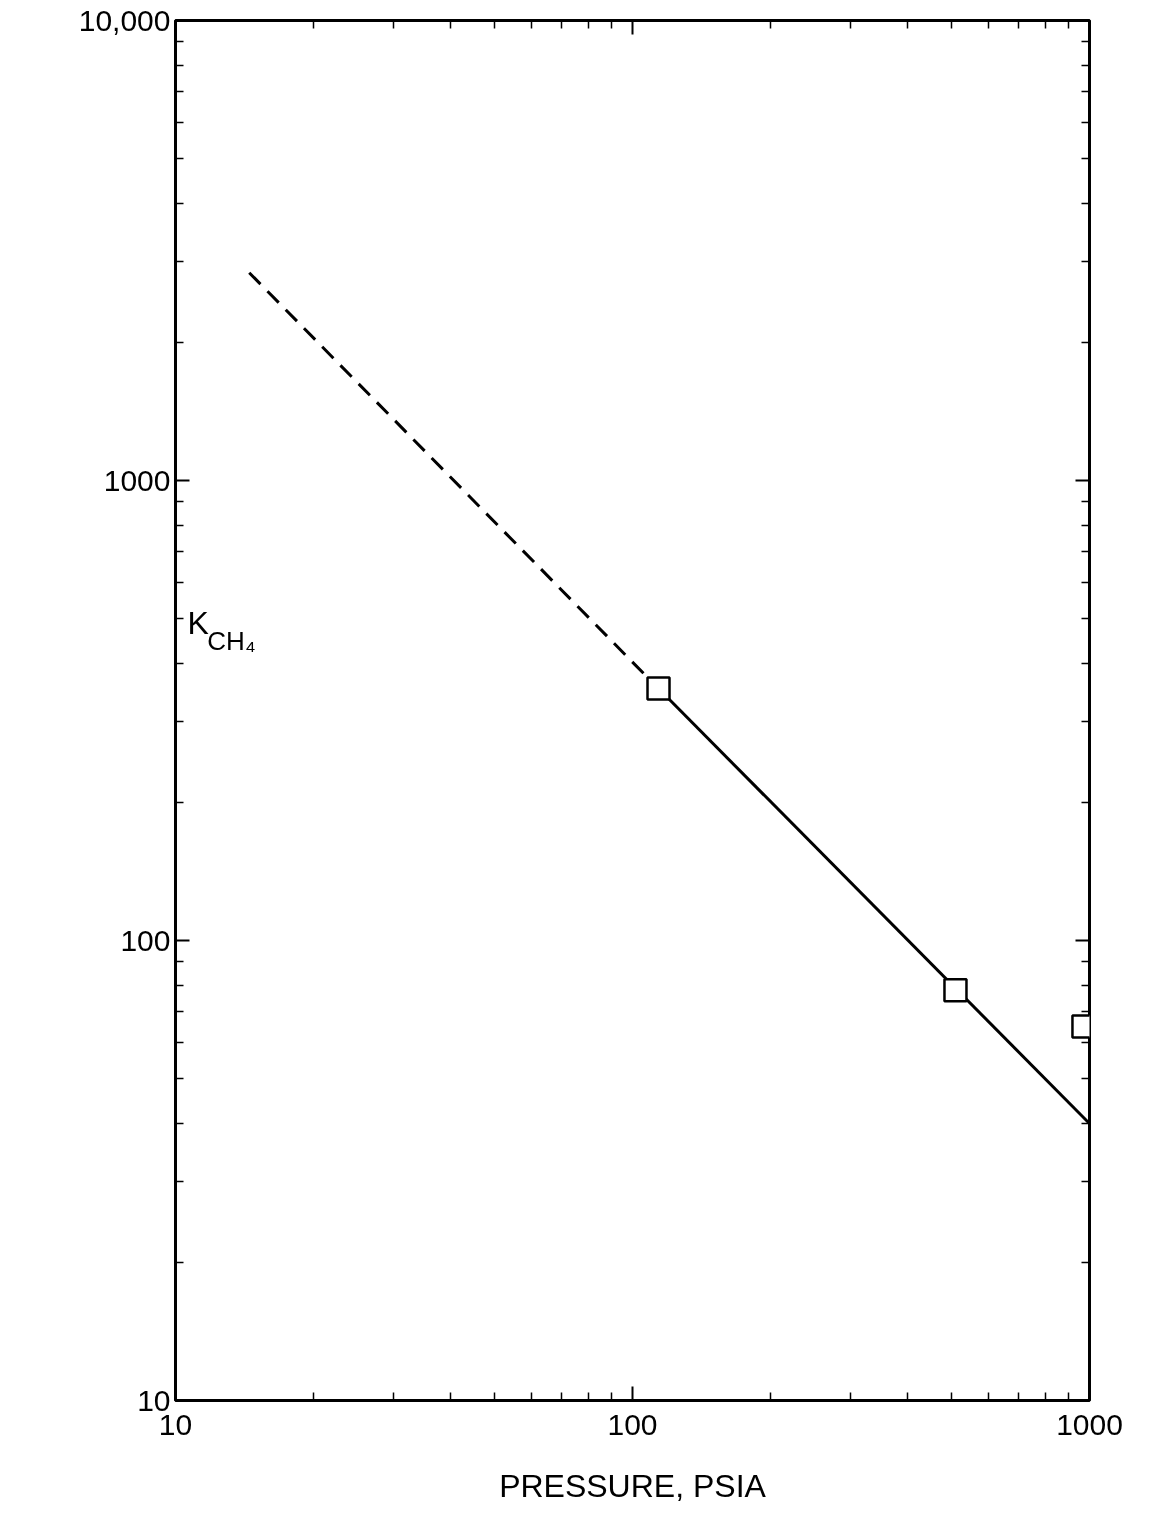 The height and width of the screenshot is (1528, 1151). What do you see at coordinates (124, 20) in the screenshot?
I see `y-tick-label: 10,000` at bounding box center [124, 20].